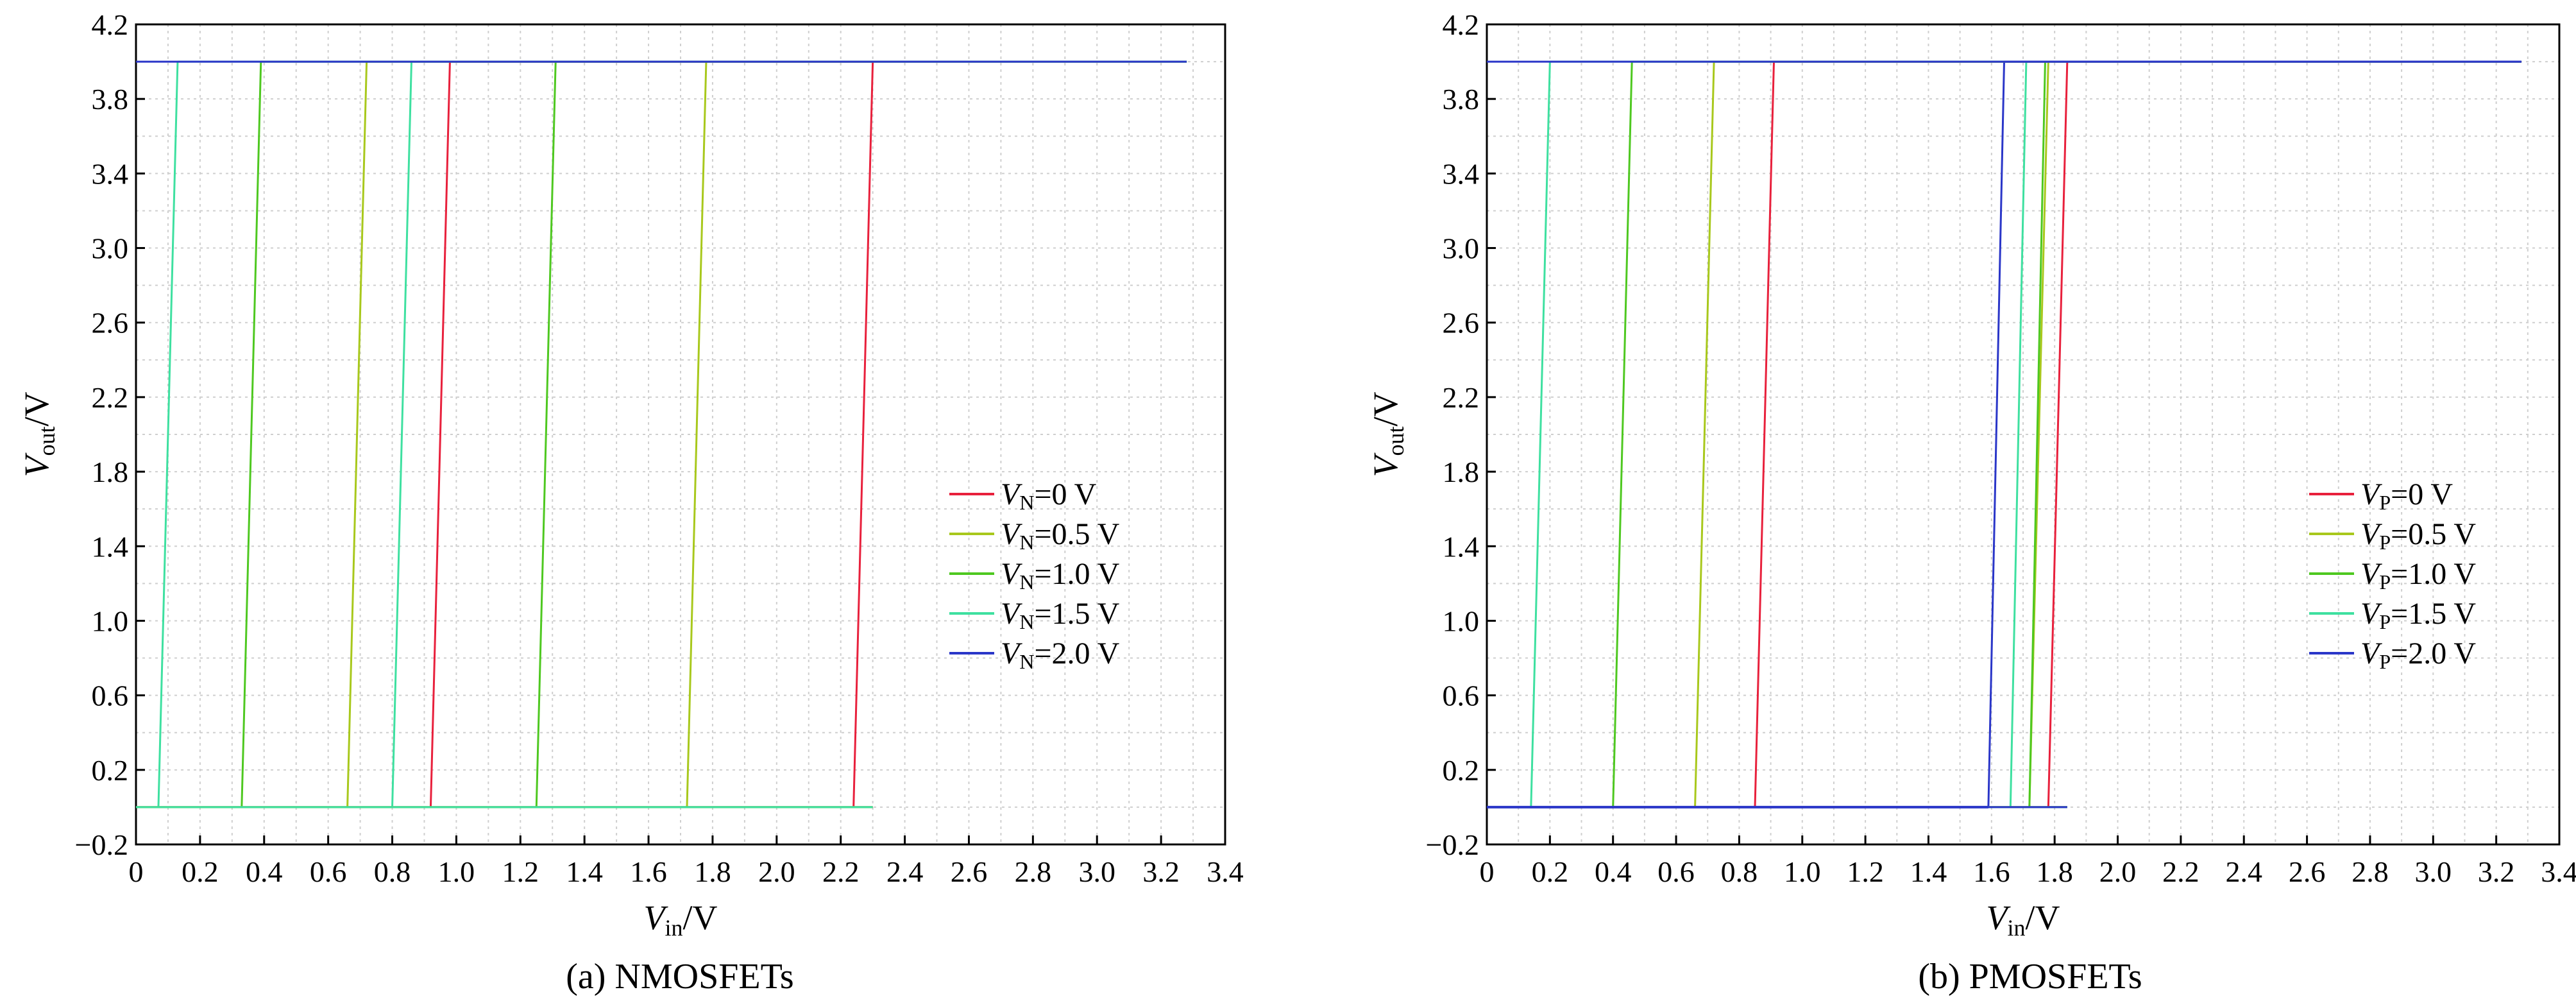 Image resolution: width=2576 pixels, height=1001 pixels. What do you see at coordinates (1049, 496) in the screenshot?
I see `legend-entry: VN=0 V` at bounding box center [1049, 496].